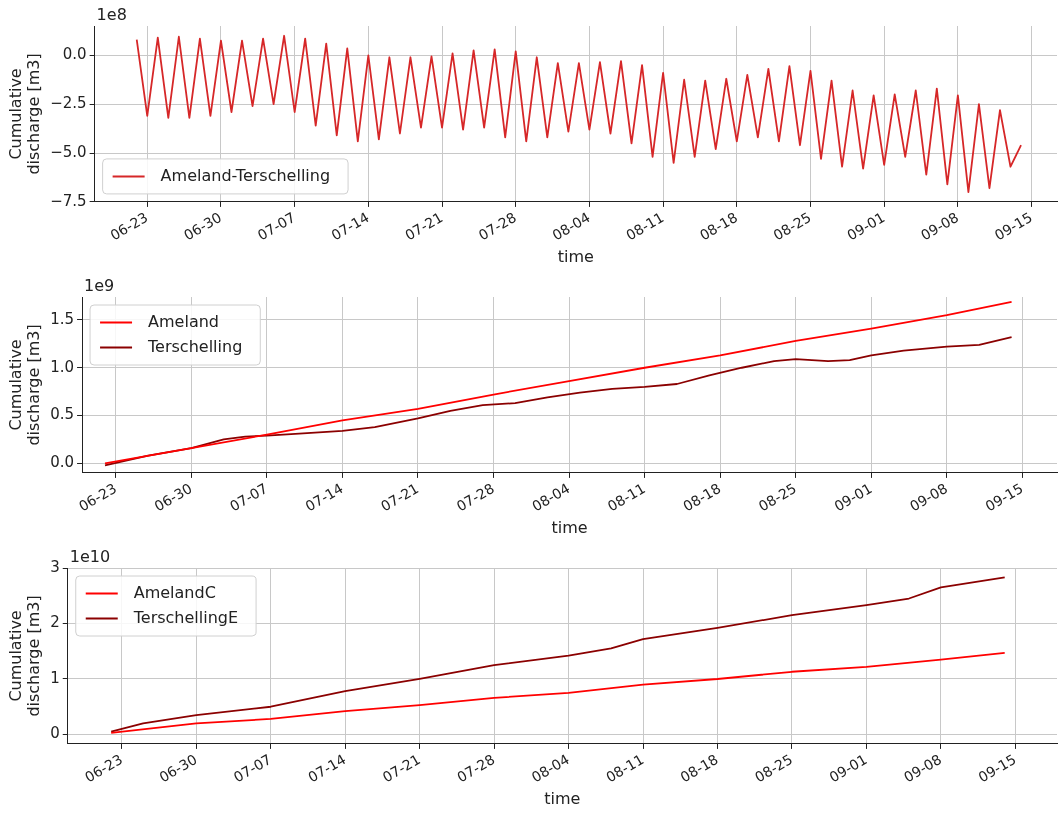 The image size is (1059, 814). What do you see at coordinates (55, 566) in the screenshot?
I see `y-tick-label: 3` at bounding box center [55, 566].